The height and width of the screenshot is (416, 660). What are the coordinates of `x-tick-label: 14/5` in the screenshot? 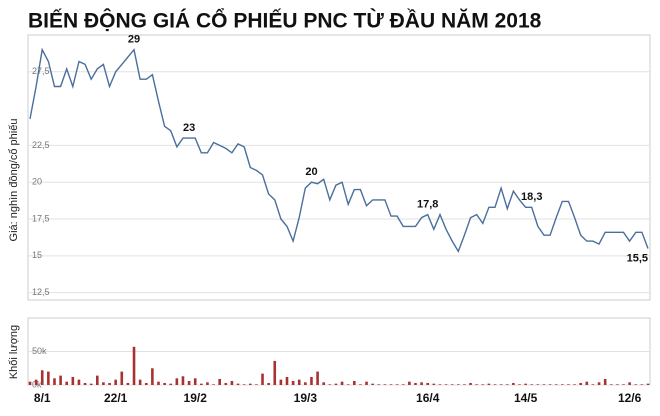 It's located at (526, 398).